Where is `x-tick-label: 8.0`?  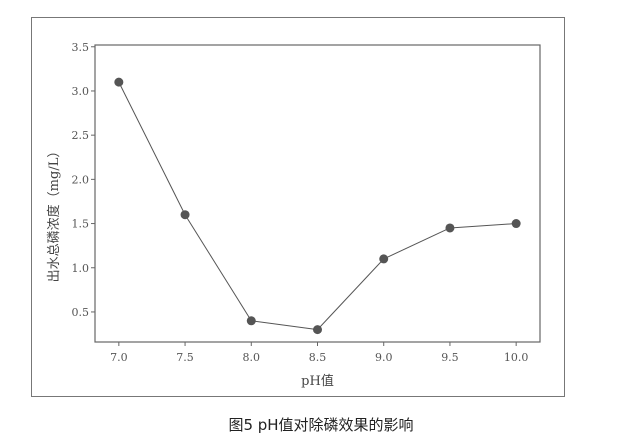 x-tick-label: 8.0 is located at coordinates (252, 357).